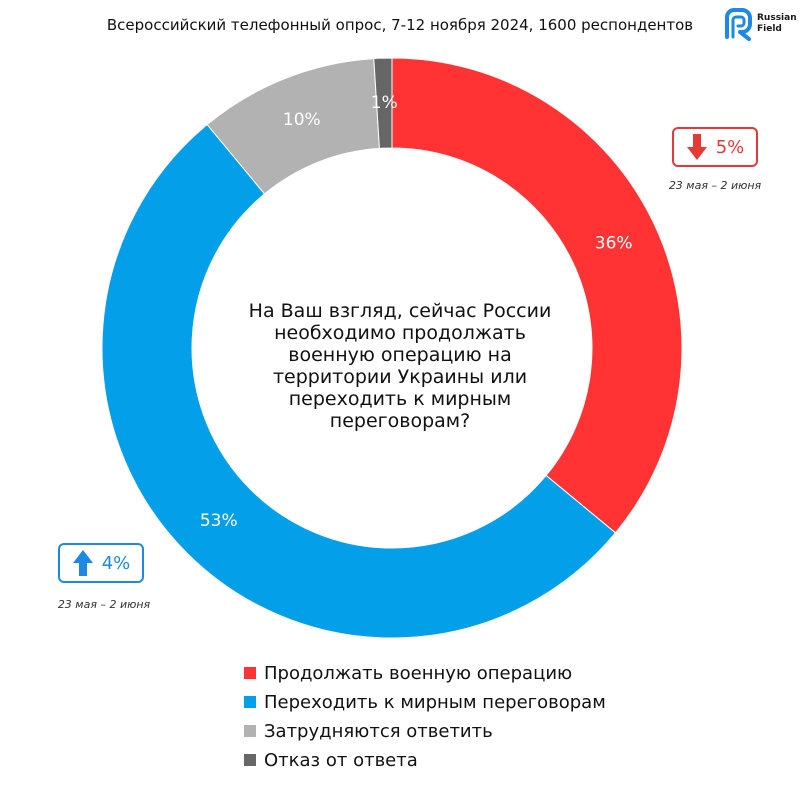 Image resolution: width=800 pixels, height=800 pixels. Describe the element at coordinates (418, 673) in the screenshot. I see `legend-label: Продолжать военную операцию` at that location.